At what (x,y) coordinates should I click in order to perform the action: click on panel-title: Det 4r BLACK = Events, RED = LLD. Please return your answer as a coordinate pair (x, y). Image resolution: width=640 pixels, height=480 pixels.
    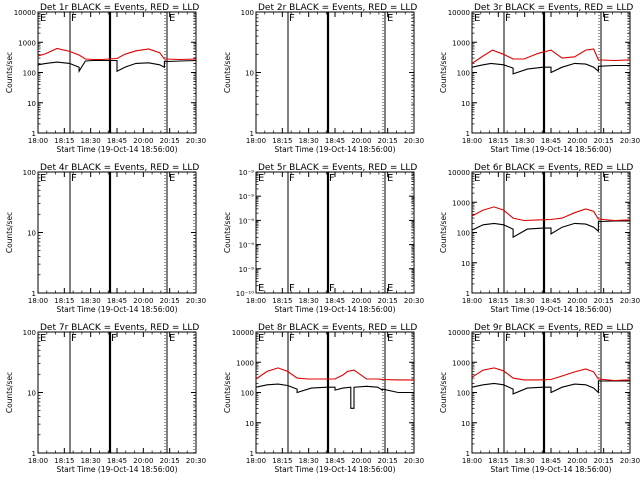
    Looking at the image, I should click on (119, 168).